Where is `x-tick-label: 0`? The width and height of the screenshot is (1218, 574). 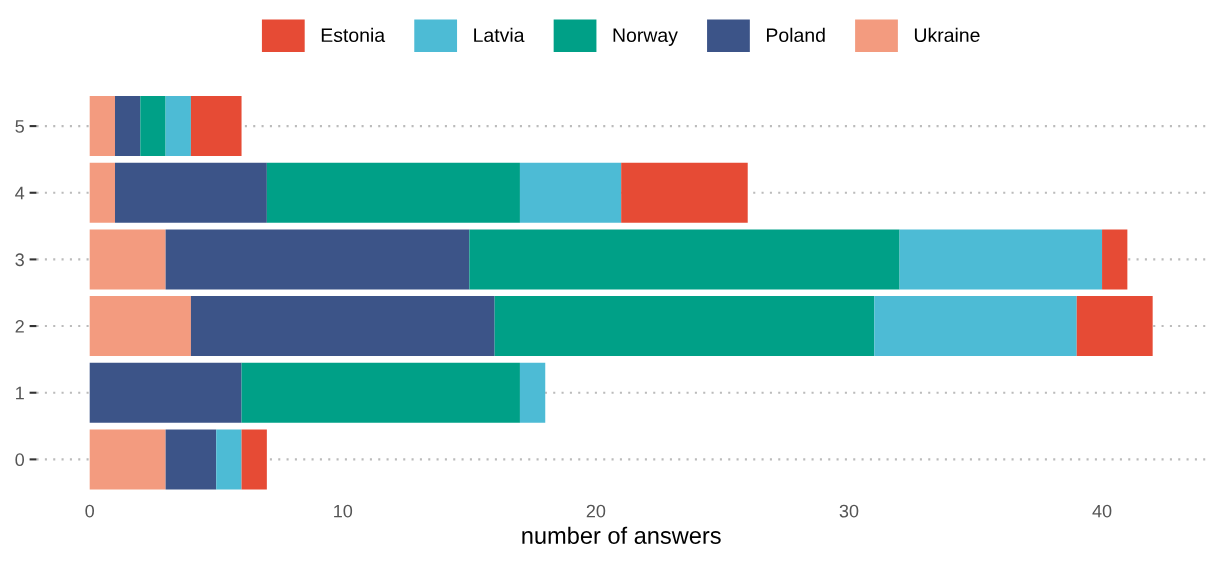
x-tick-label: 0 is located at coordinates (89, 511).